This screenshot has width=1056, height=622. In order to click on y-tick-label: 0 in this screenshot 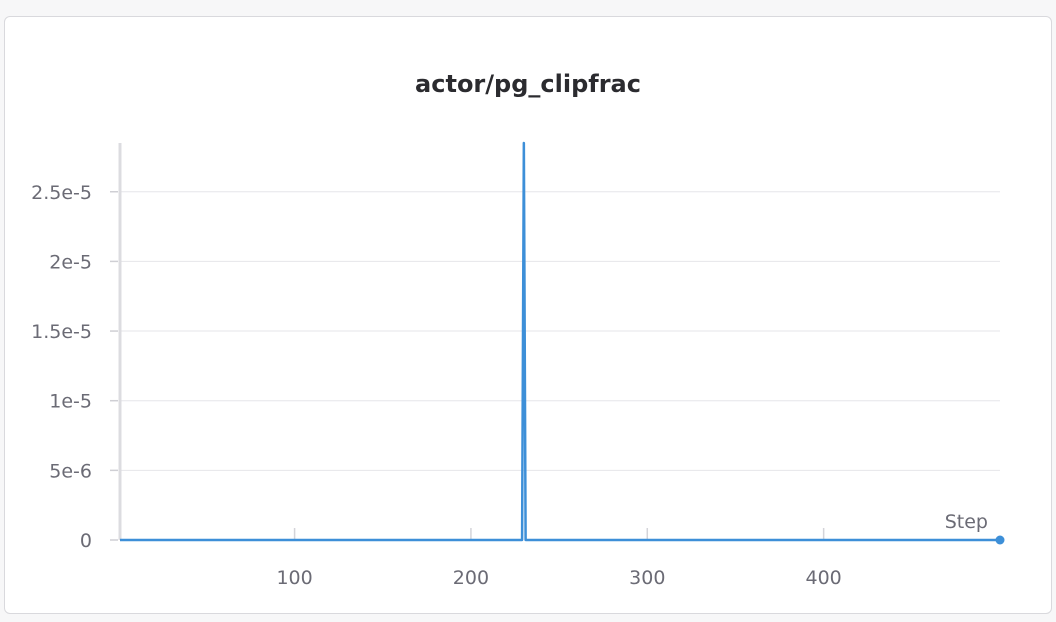, I will do `click(86, 541)`.